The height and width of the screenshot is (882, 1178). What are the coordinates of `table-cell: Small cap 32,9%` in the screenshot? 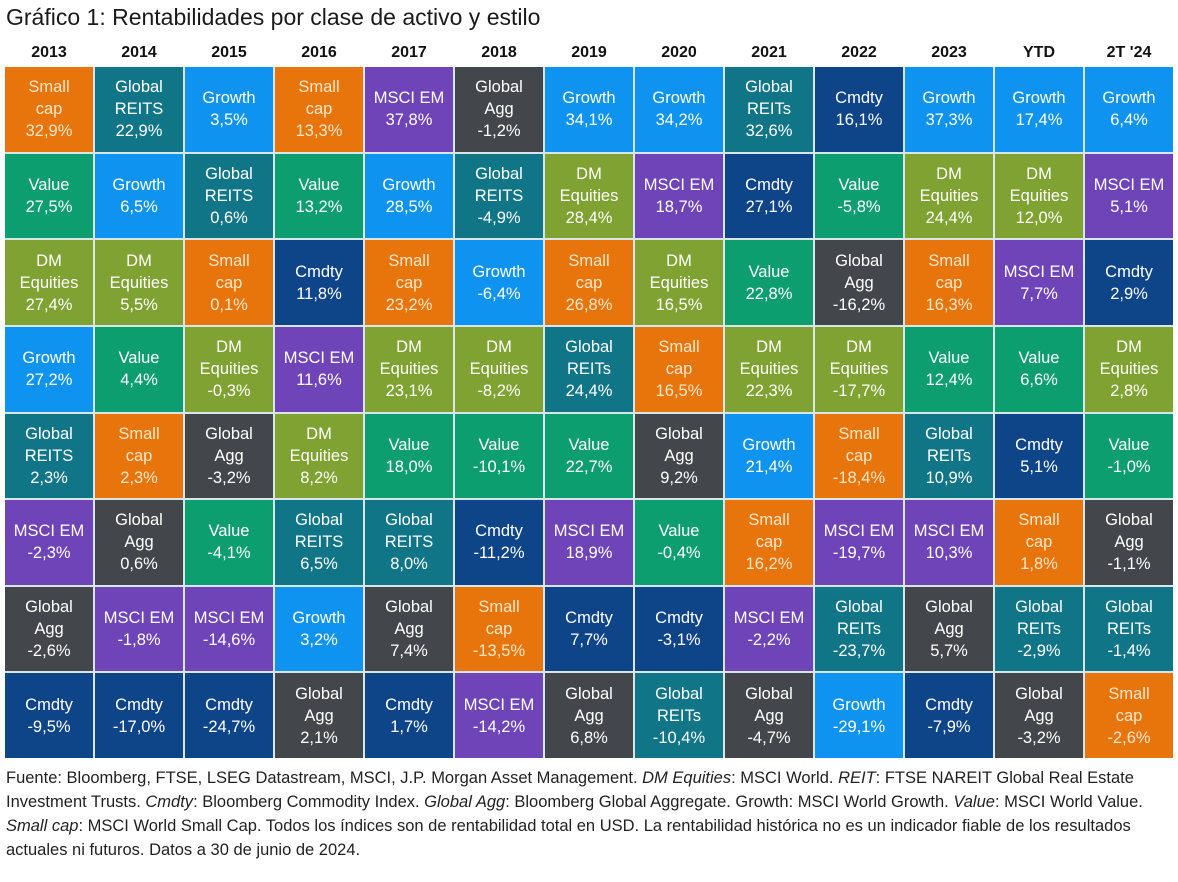 It's located at (49, 109).